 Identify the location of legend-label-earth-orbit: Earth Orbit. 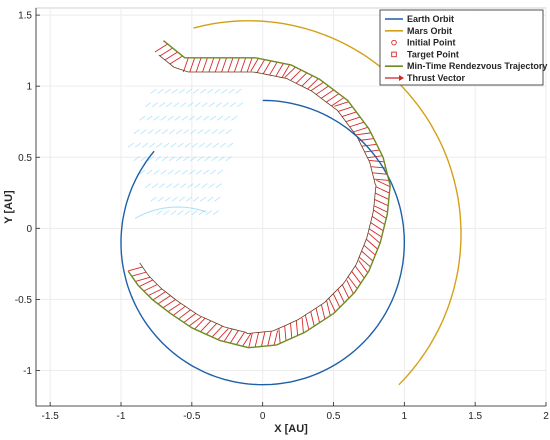
(430, 19).